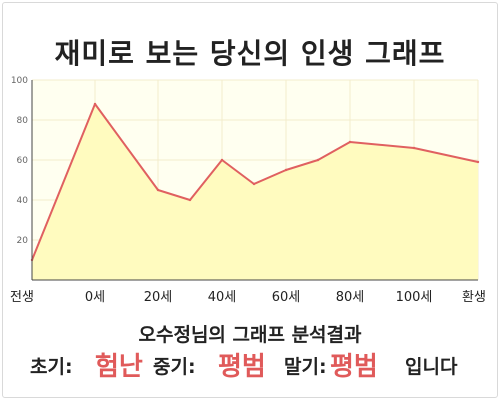 Image resolution: width=500 pixels, height=400 pixels. What do you see at coordinates (474, 297) in the screenshot?
I see `x-tick-label: 환생` at bounding box center [474, 297].